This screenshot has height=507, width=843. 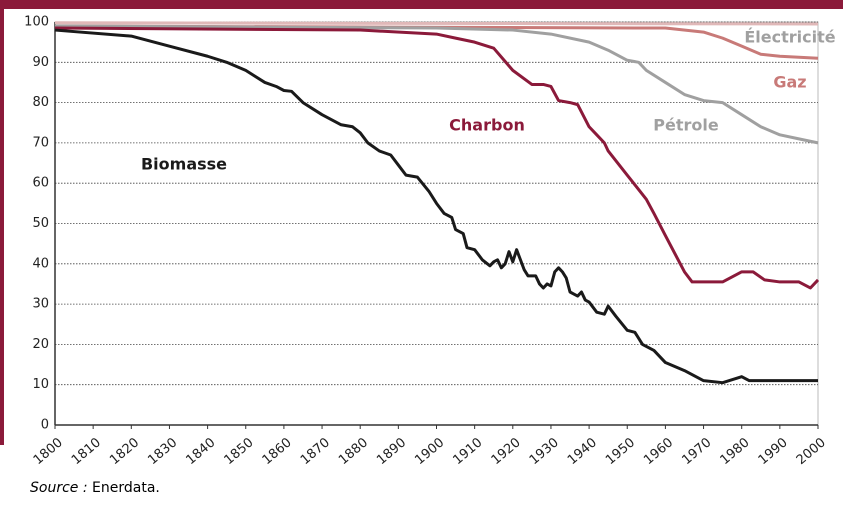 I want to click on left-border, so click(x=2, y=222).